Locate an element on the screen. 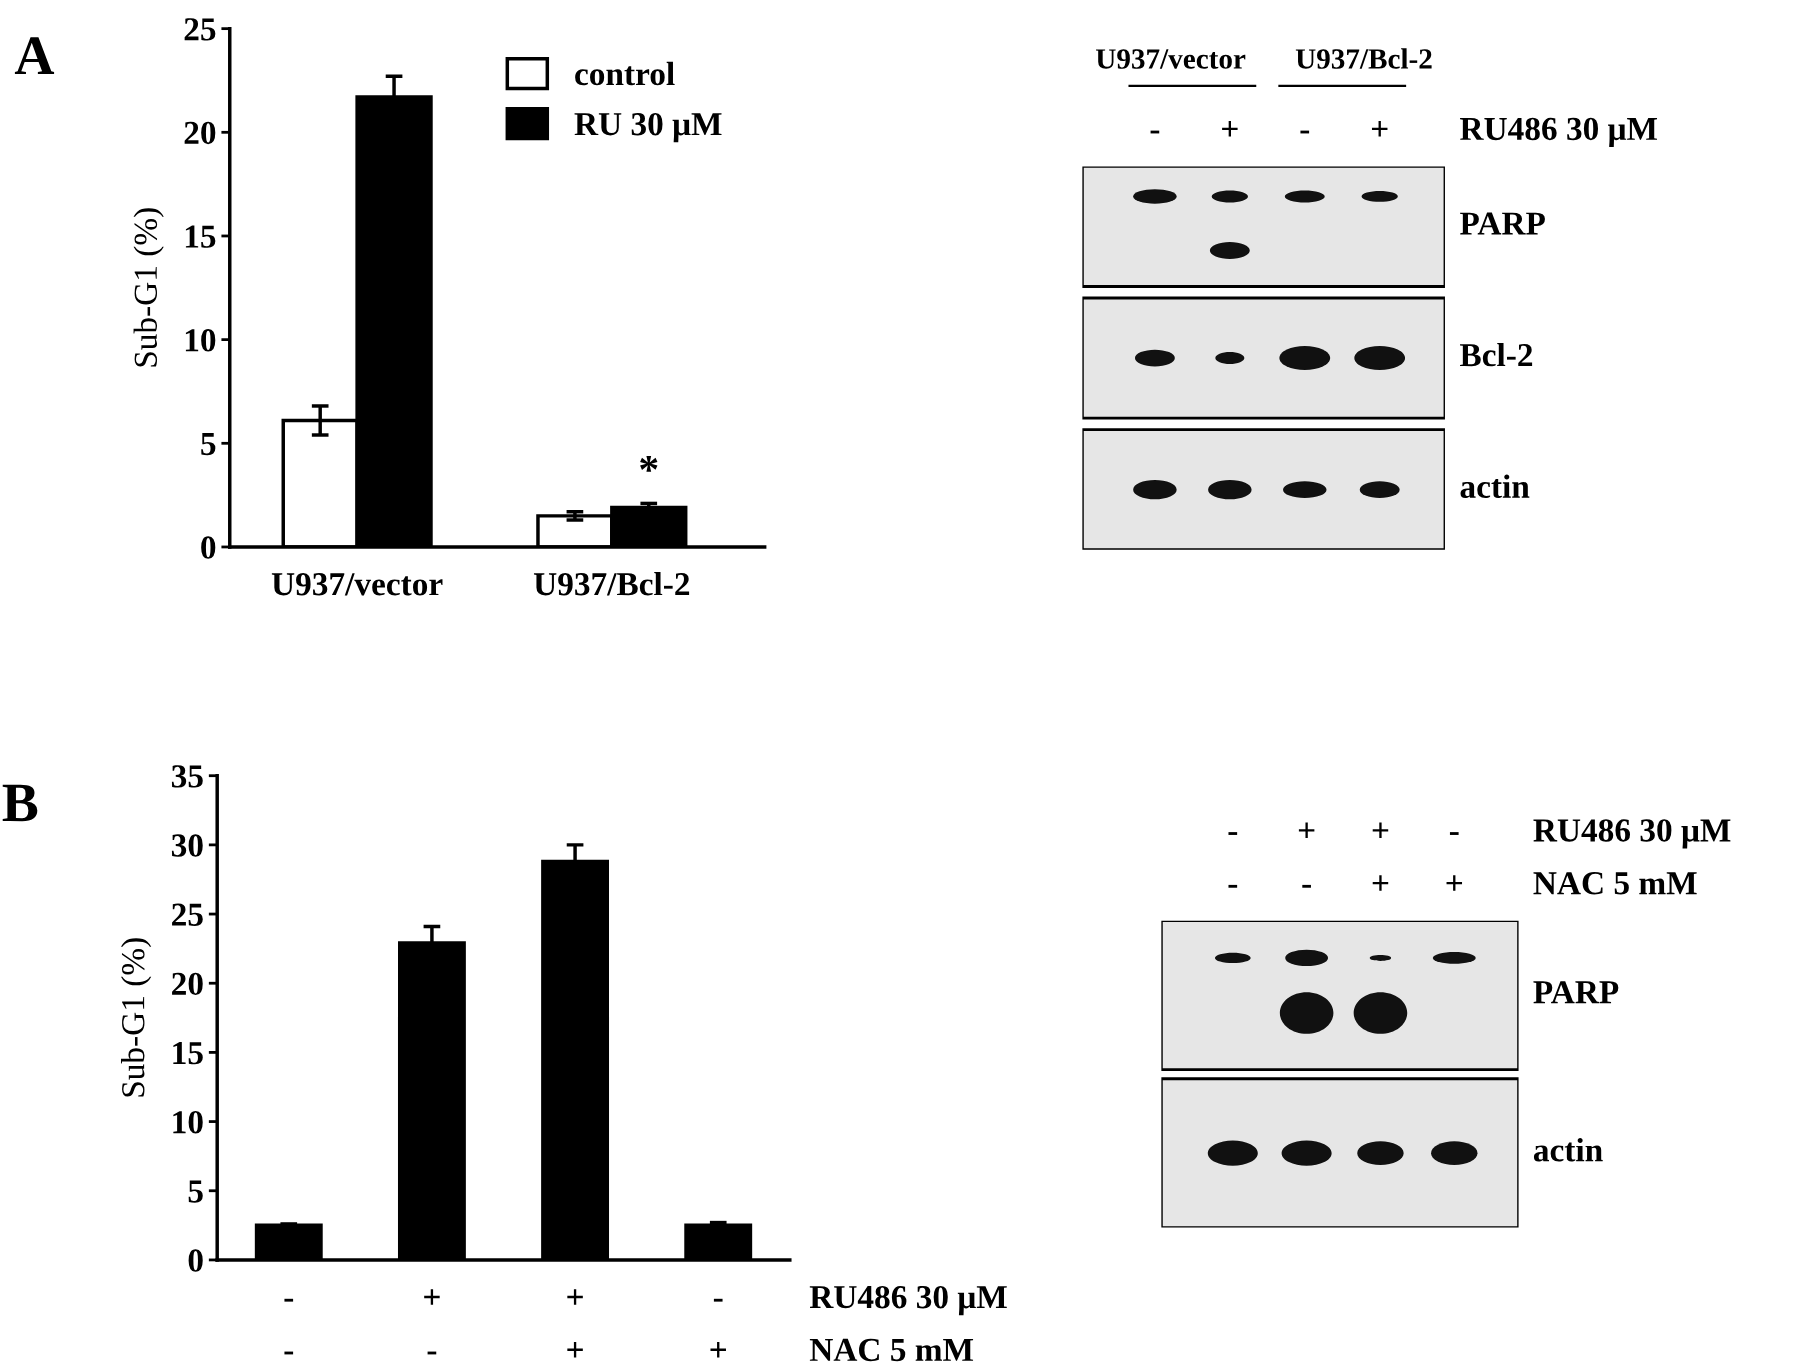 The height and width of the screenshot is (1364, 1795). text: B is located at coordinates (20, 803).